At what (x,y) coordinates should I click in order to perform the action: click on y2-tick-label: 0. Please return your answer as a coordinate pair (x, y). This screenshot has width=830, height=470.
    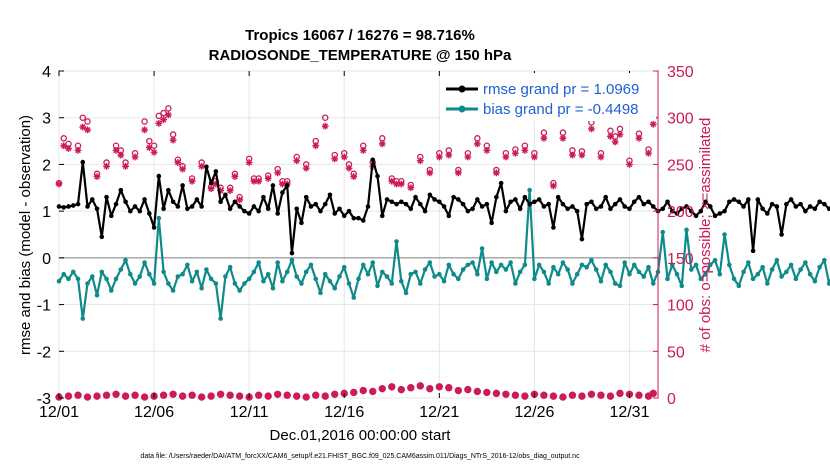
    Looking at the image, I should click on (671, 399).